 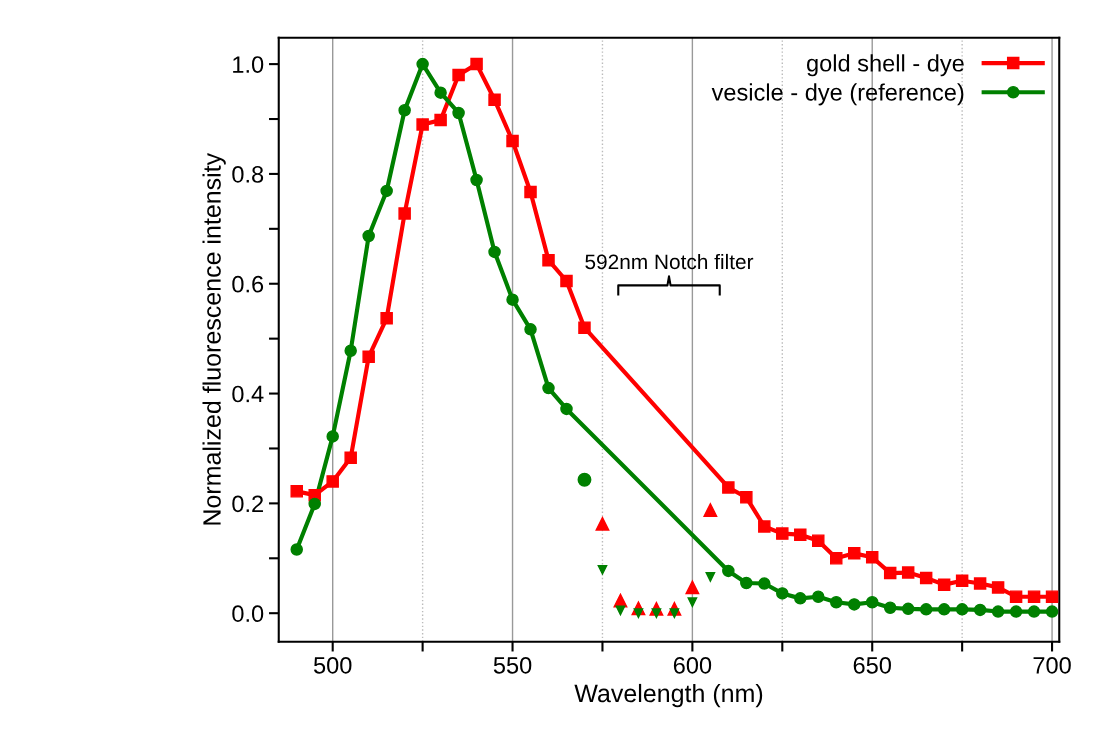 What do you see at coordinates (885, 65) in the screenshot?
I see `legend-label: gold shell - dye` at bounding box center [885, 65].